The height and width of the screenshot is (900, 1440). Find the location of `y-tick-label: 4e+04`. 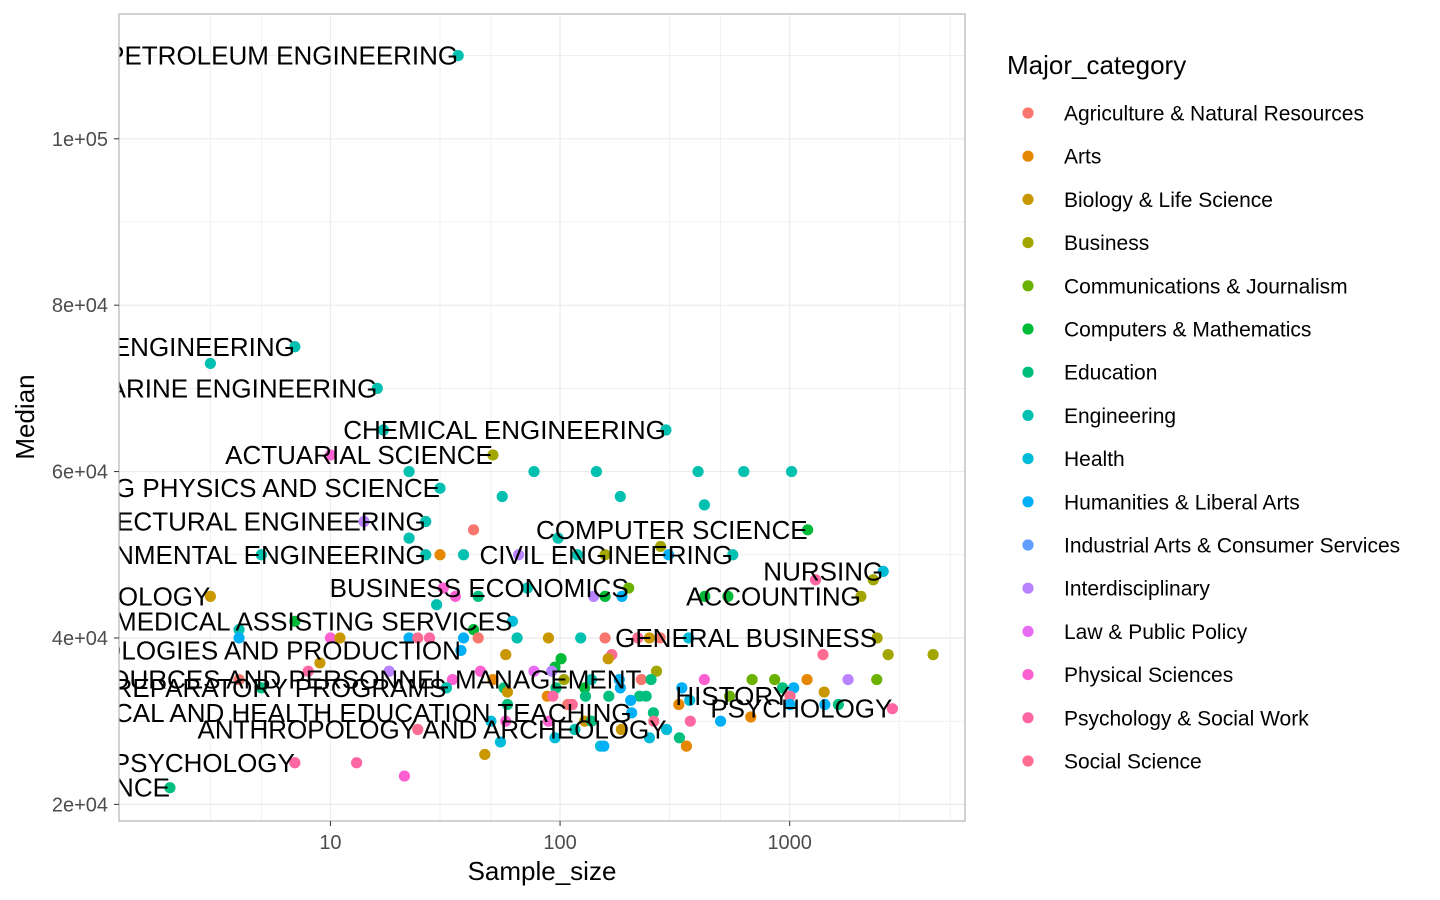

y-tick-label: 4e+04 is located at coordinates (80, 639).